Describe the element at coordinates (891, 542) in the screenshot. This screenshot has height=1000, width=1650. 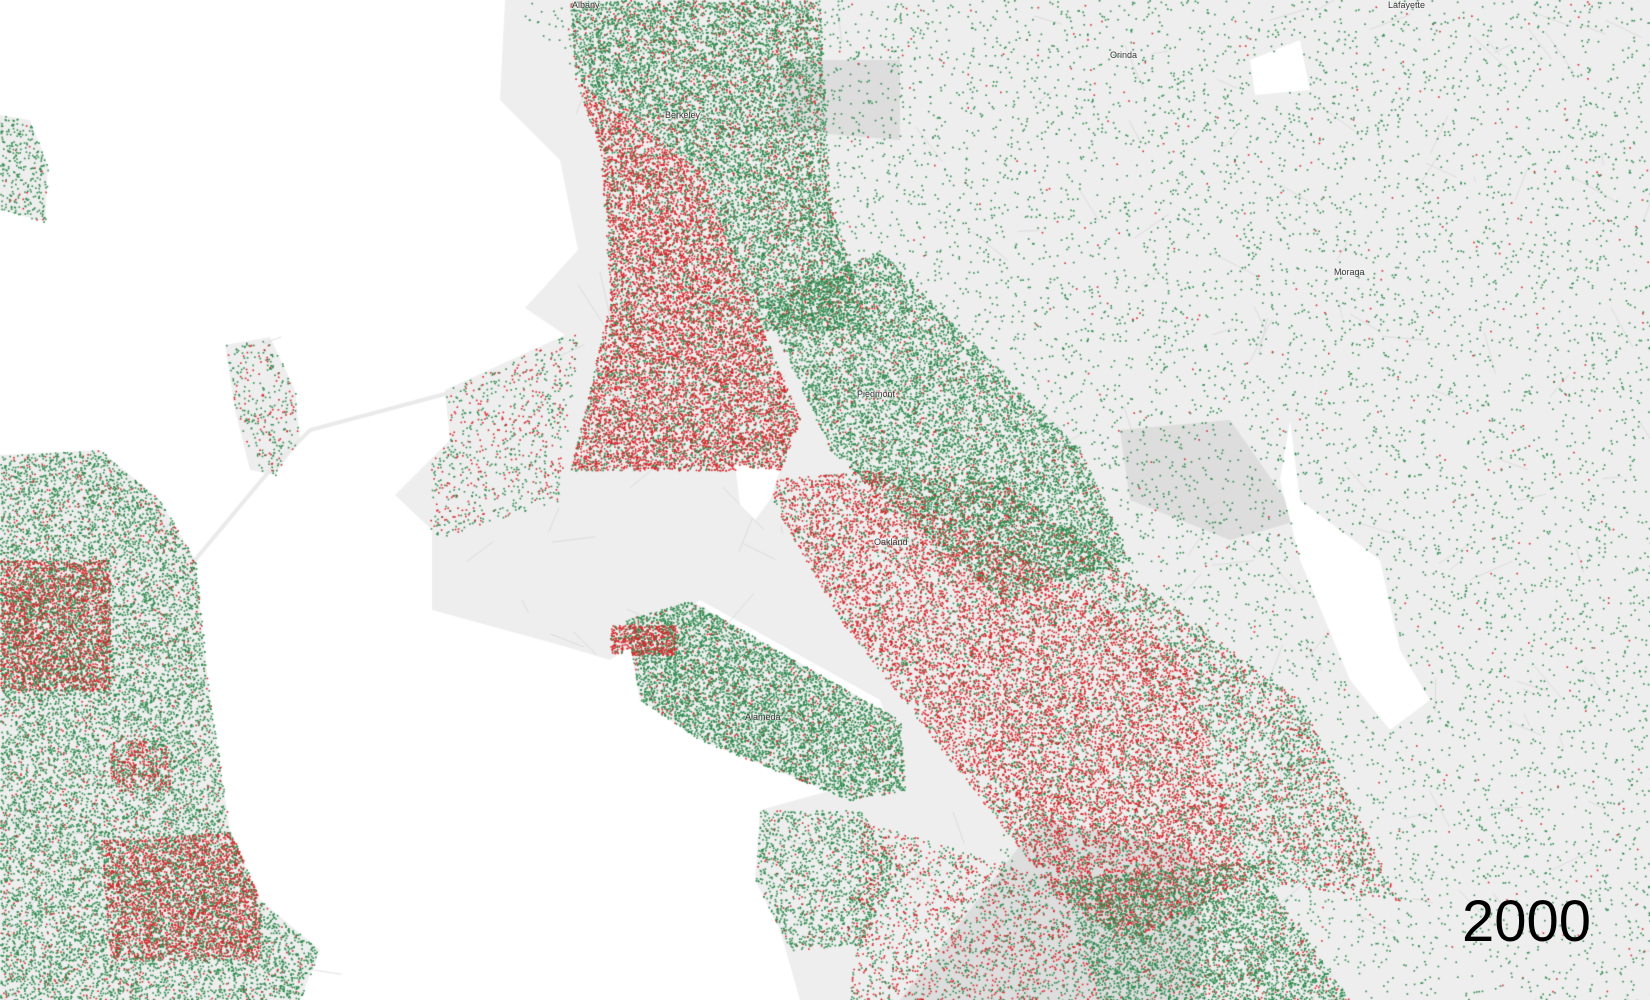
I see `place-label-oakland: Oakland` at that location.